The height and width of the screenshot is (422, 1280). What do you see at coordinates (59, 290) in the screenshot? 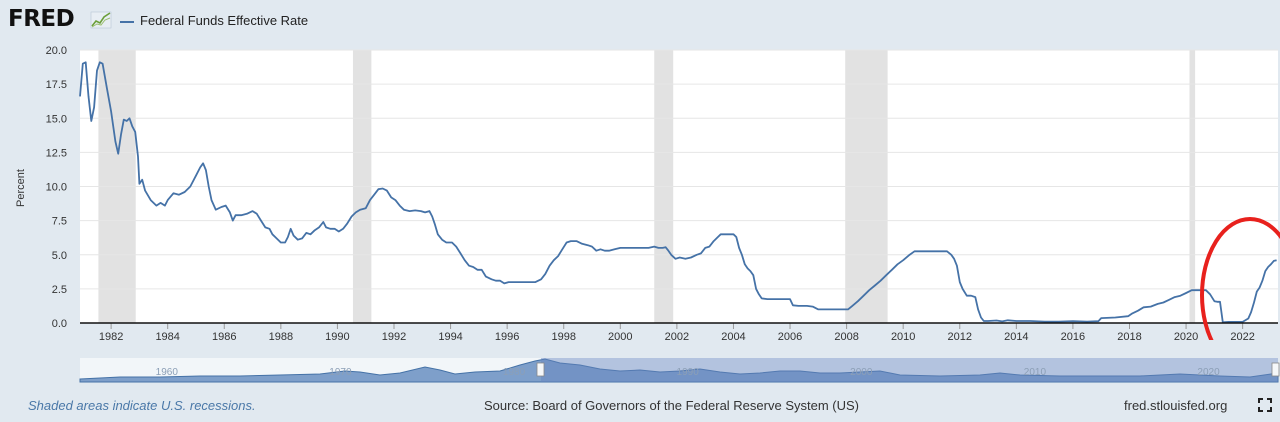
I see `y-tick-label: 2.5` at bounding box center [59, 290].